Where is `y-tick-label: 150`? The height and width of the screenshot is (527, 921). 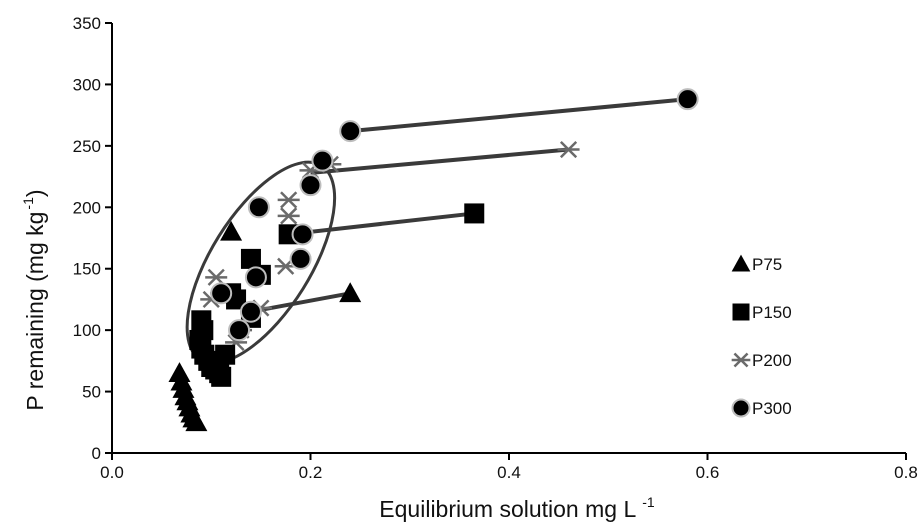 y-tick-label: 150 is located at coordinates (87, 269).